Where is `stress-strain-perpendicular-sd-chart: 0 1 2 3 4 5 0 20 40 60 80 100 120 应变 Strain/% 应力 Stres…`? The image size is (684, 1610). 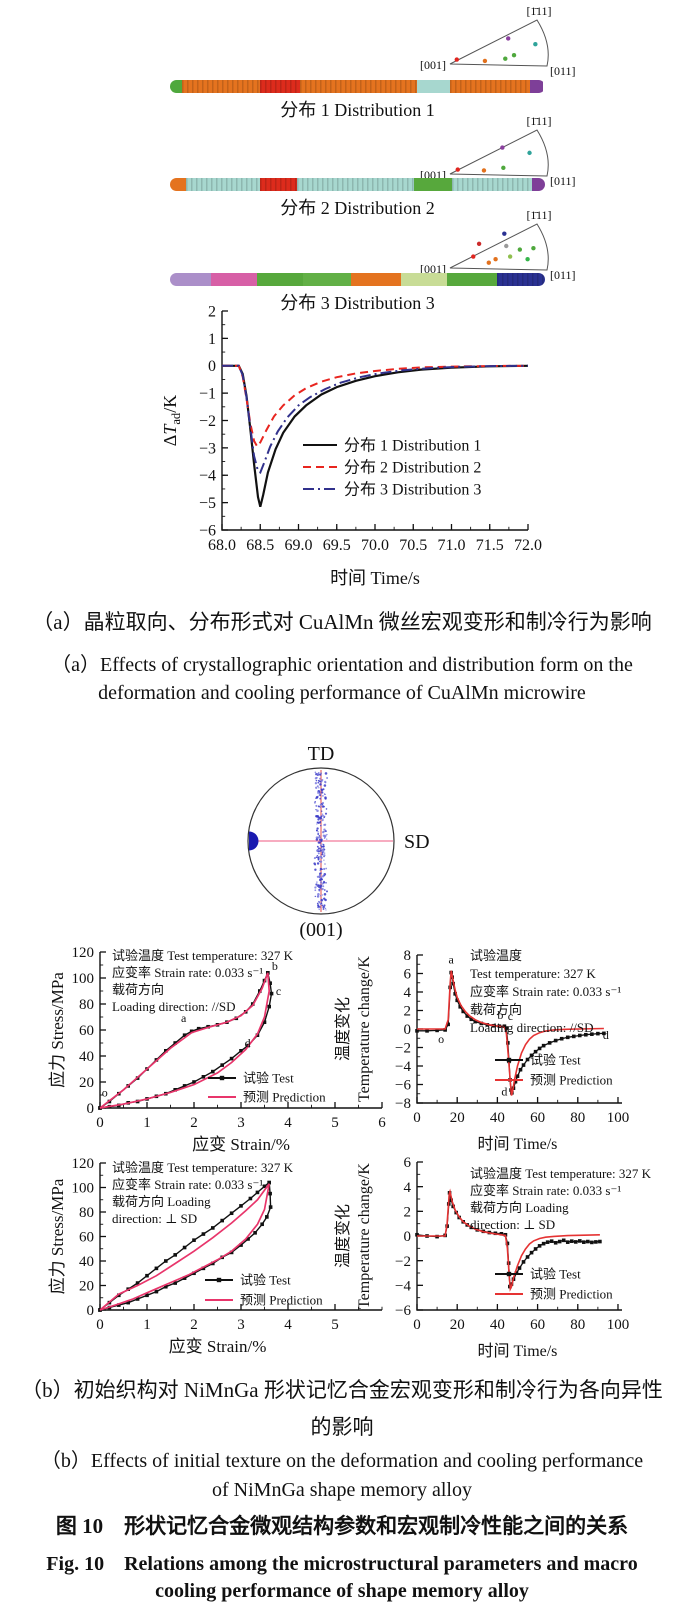
stress-strain-perpendicular-sd-chart: 0 1 2 3 4 5 0 20 40 60 80 100 120 应变 Strain/% 应力 Stres… is located at coordinates (215, 1256).